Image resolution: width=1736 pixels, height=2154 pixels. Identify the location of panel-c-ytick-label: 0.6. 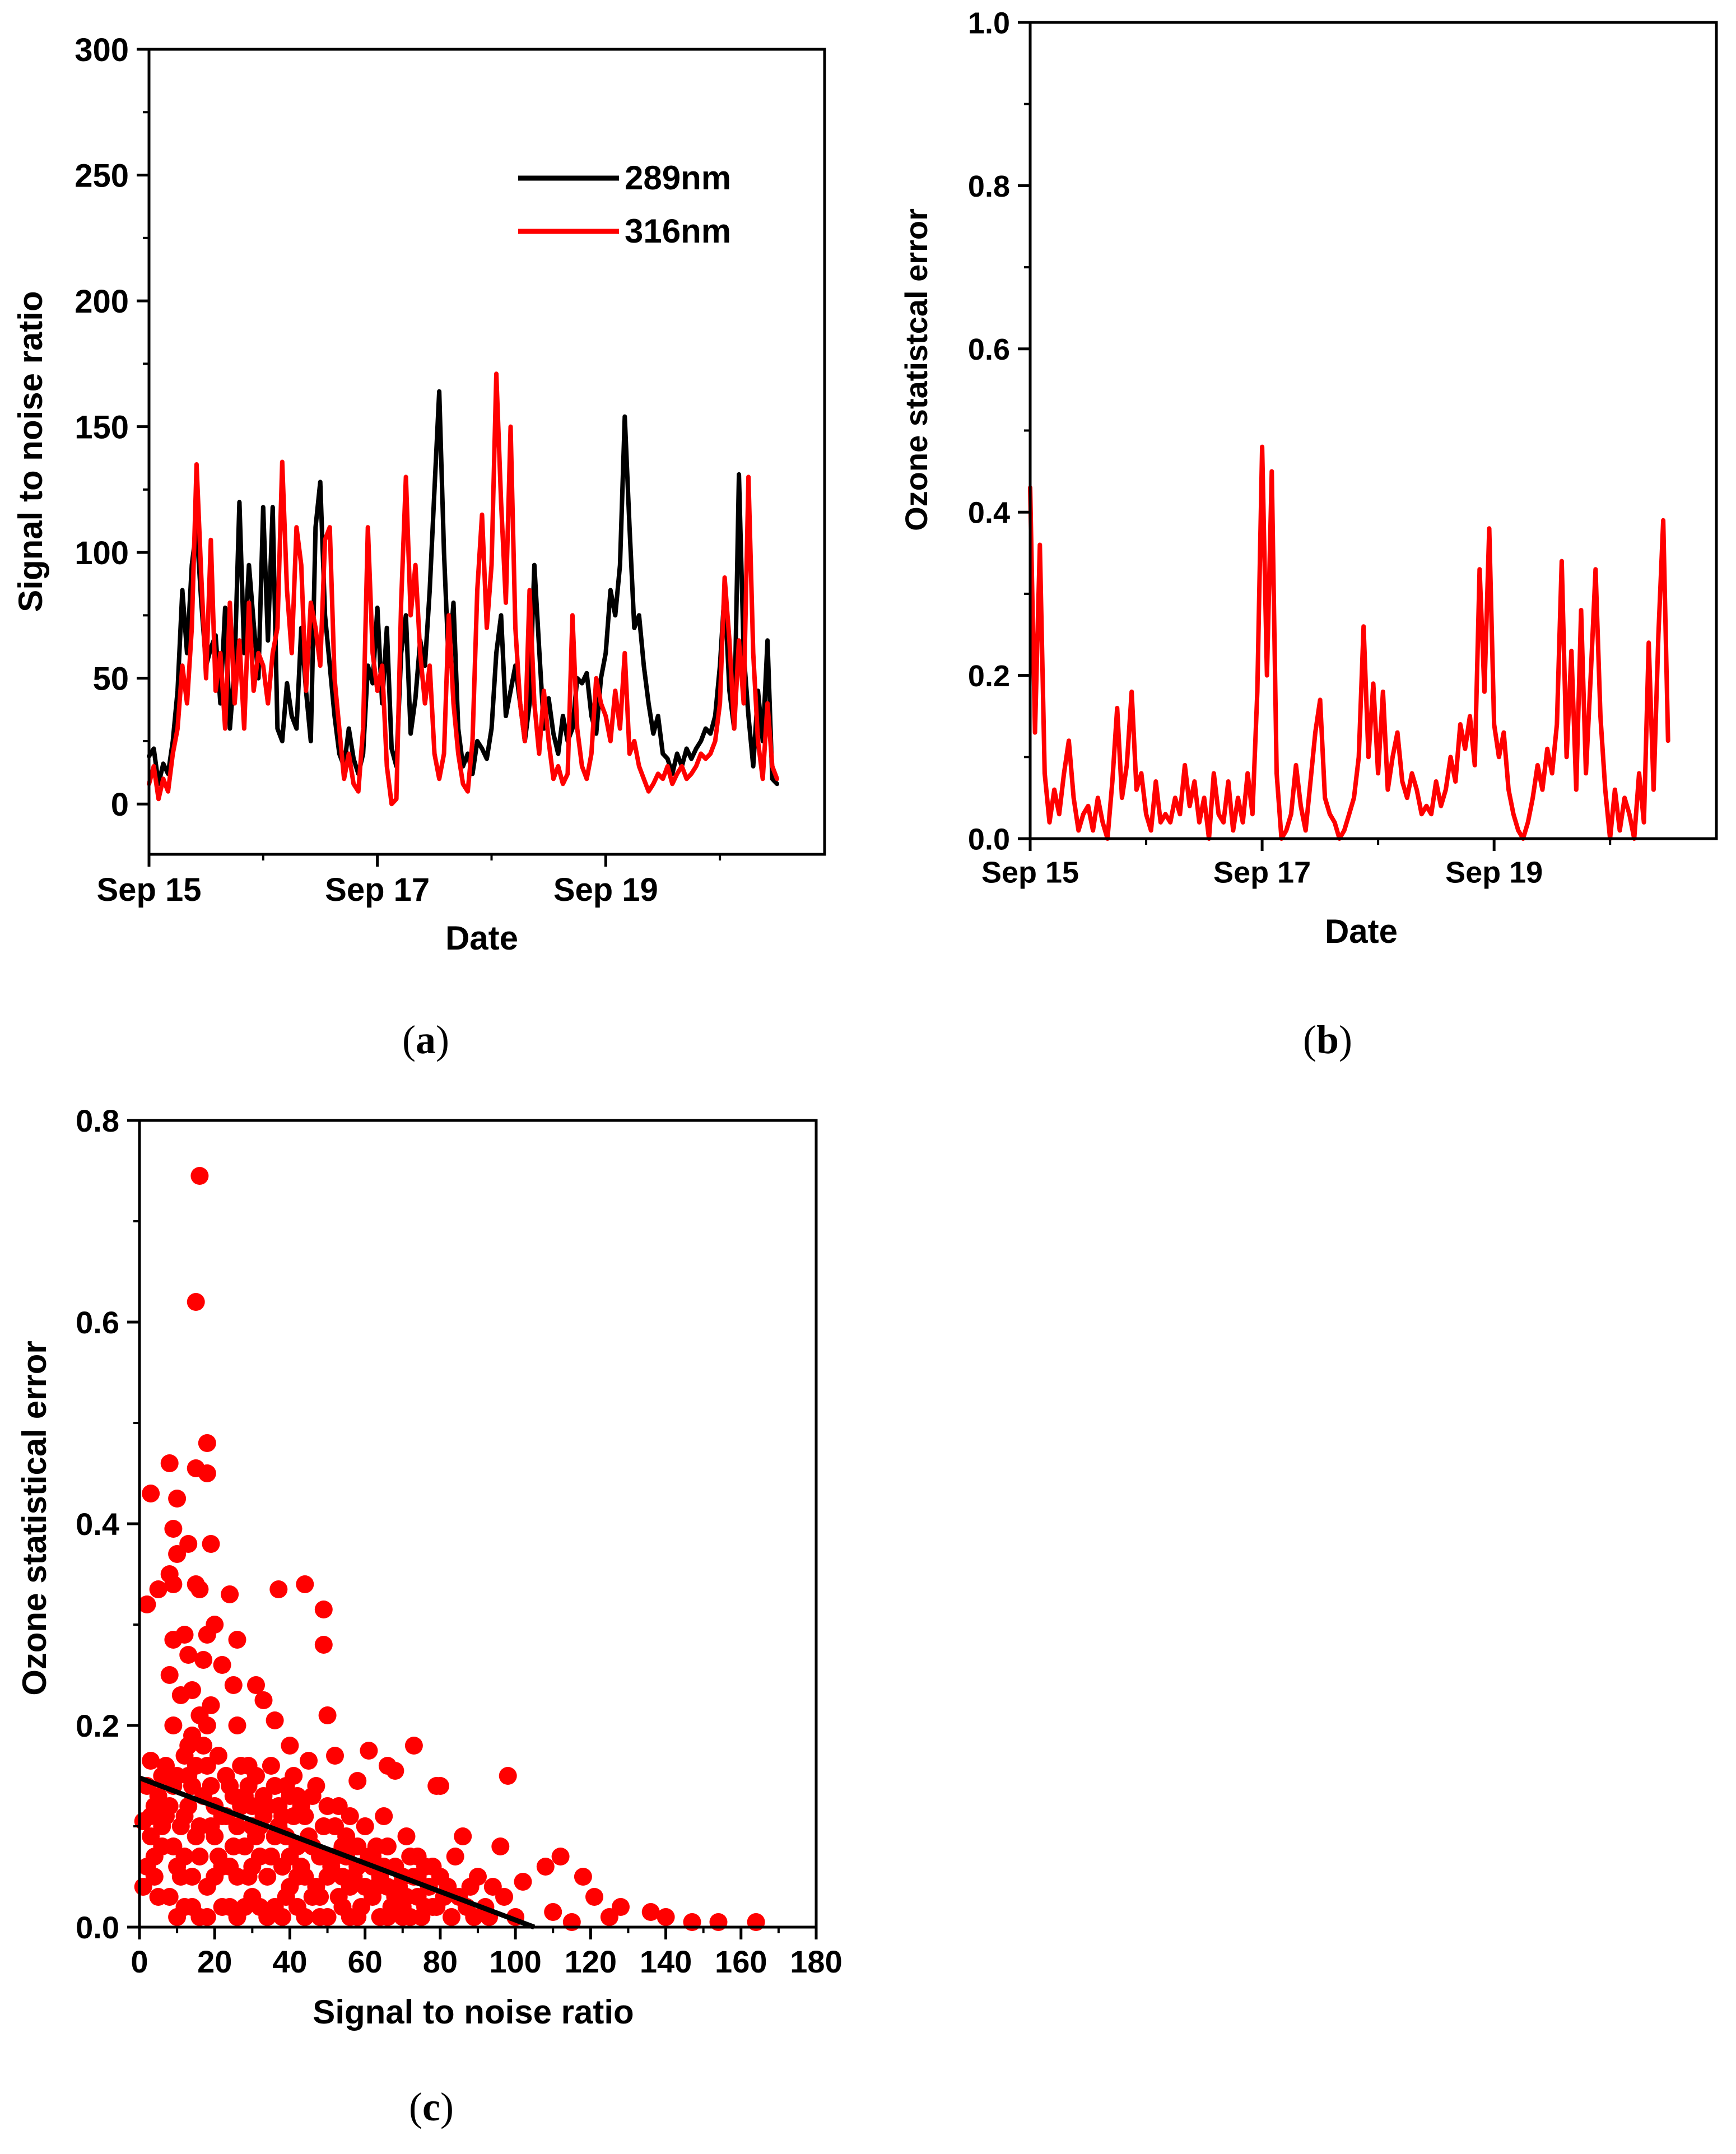
(97, 1323).